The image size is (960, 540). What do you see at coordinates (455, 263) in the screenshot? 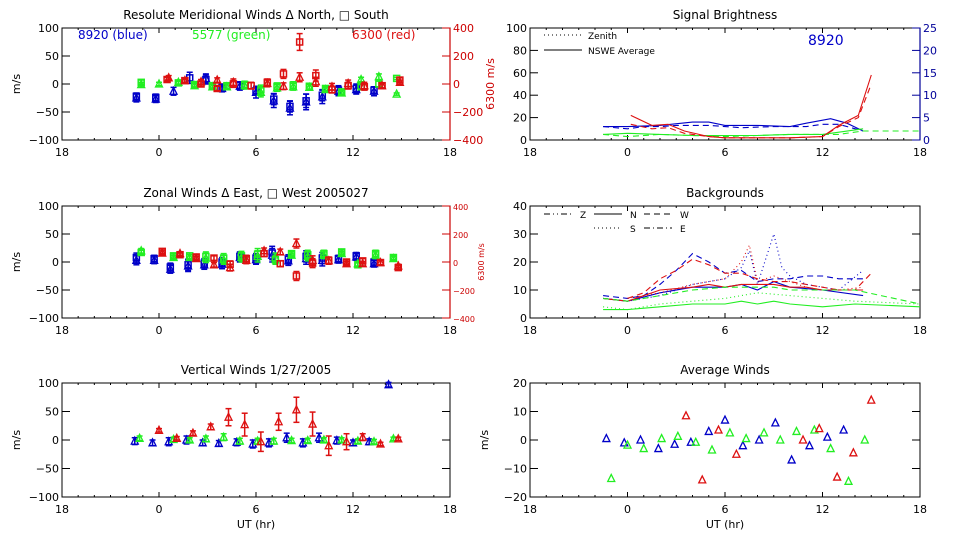
I see `y2-tick-label: 0` at bounding box center [455, 263].